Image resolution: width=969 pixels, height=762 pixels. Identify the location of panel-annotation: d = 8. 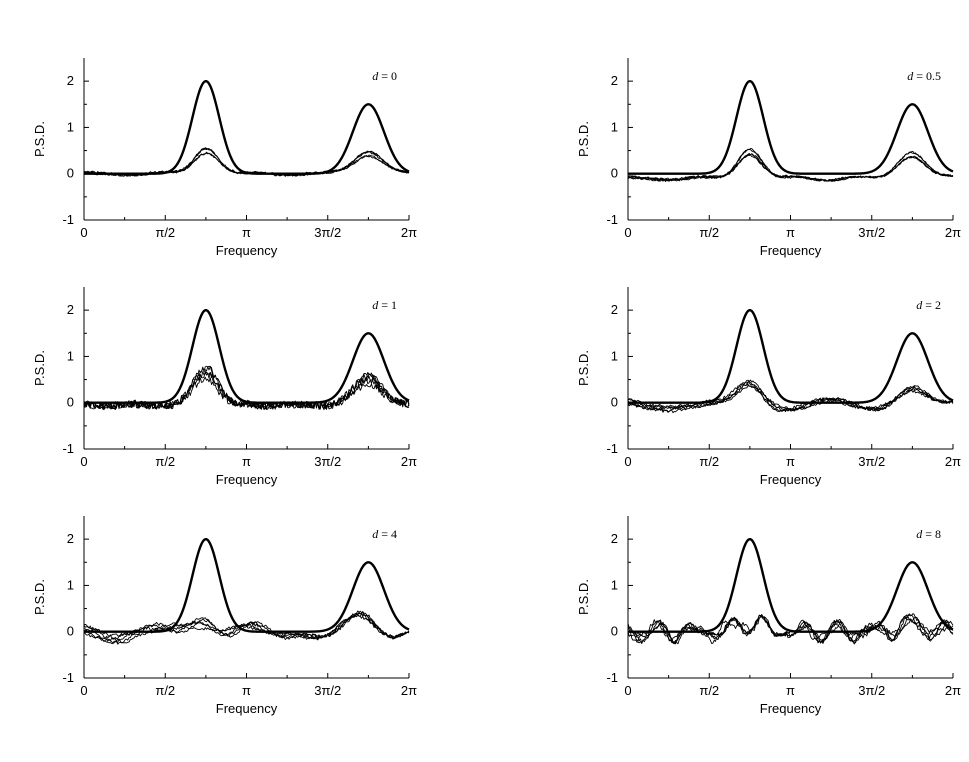
(928, 534).